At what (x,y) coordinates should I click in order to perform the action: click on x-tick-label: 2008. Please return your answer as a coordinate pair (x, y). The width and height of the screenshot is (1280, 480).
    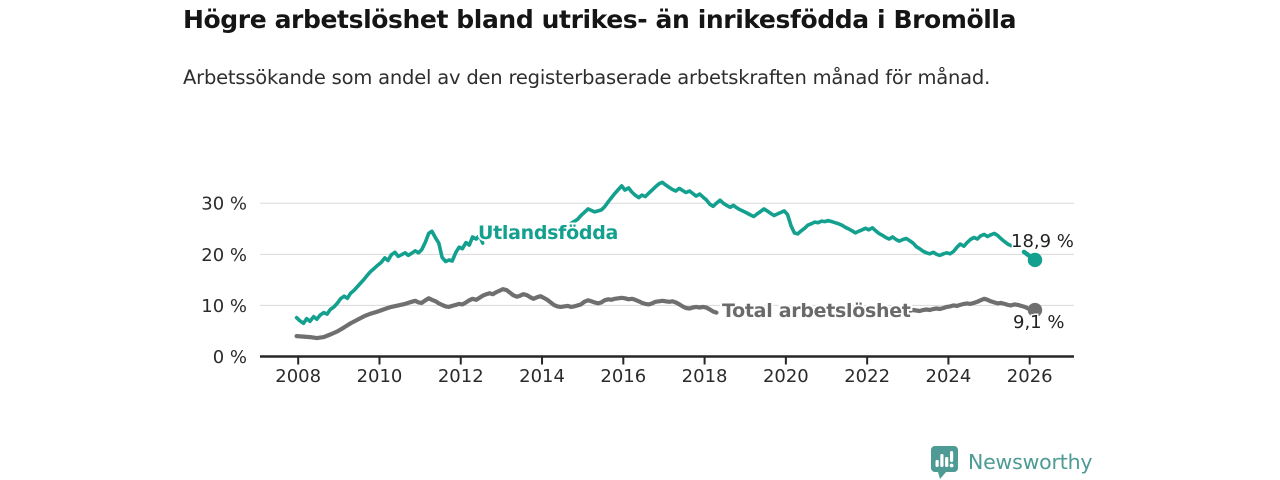
    Looking at the image, I should click on (298, 376).